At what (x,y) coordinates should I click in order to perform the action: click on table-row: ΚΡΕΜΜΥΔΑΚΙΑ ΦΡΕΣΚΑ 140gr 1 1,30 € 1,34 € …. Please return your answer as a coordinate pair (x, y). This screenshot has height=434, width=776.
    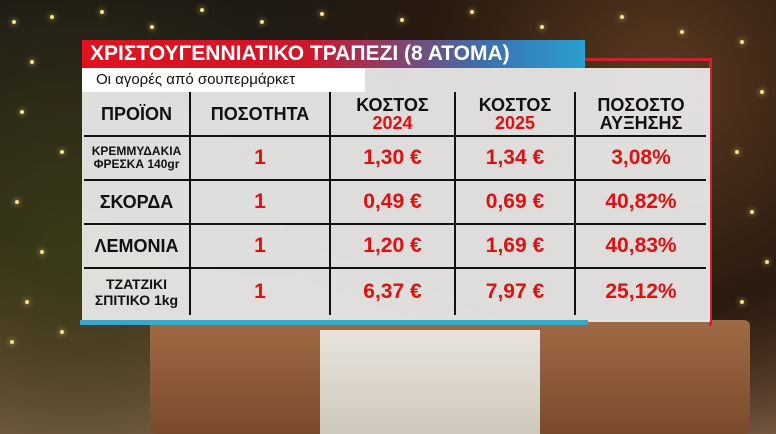
    Looking at the image, I should click on (395, 157).